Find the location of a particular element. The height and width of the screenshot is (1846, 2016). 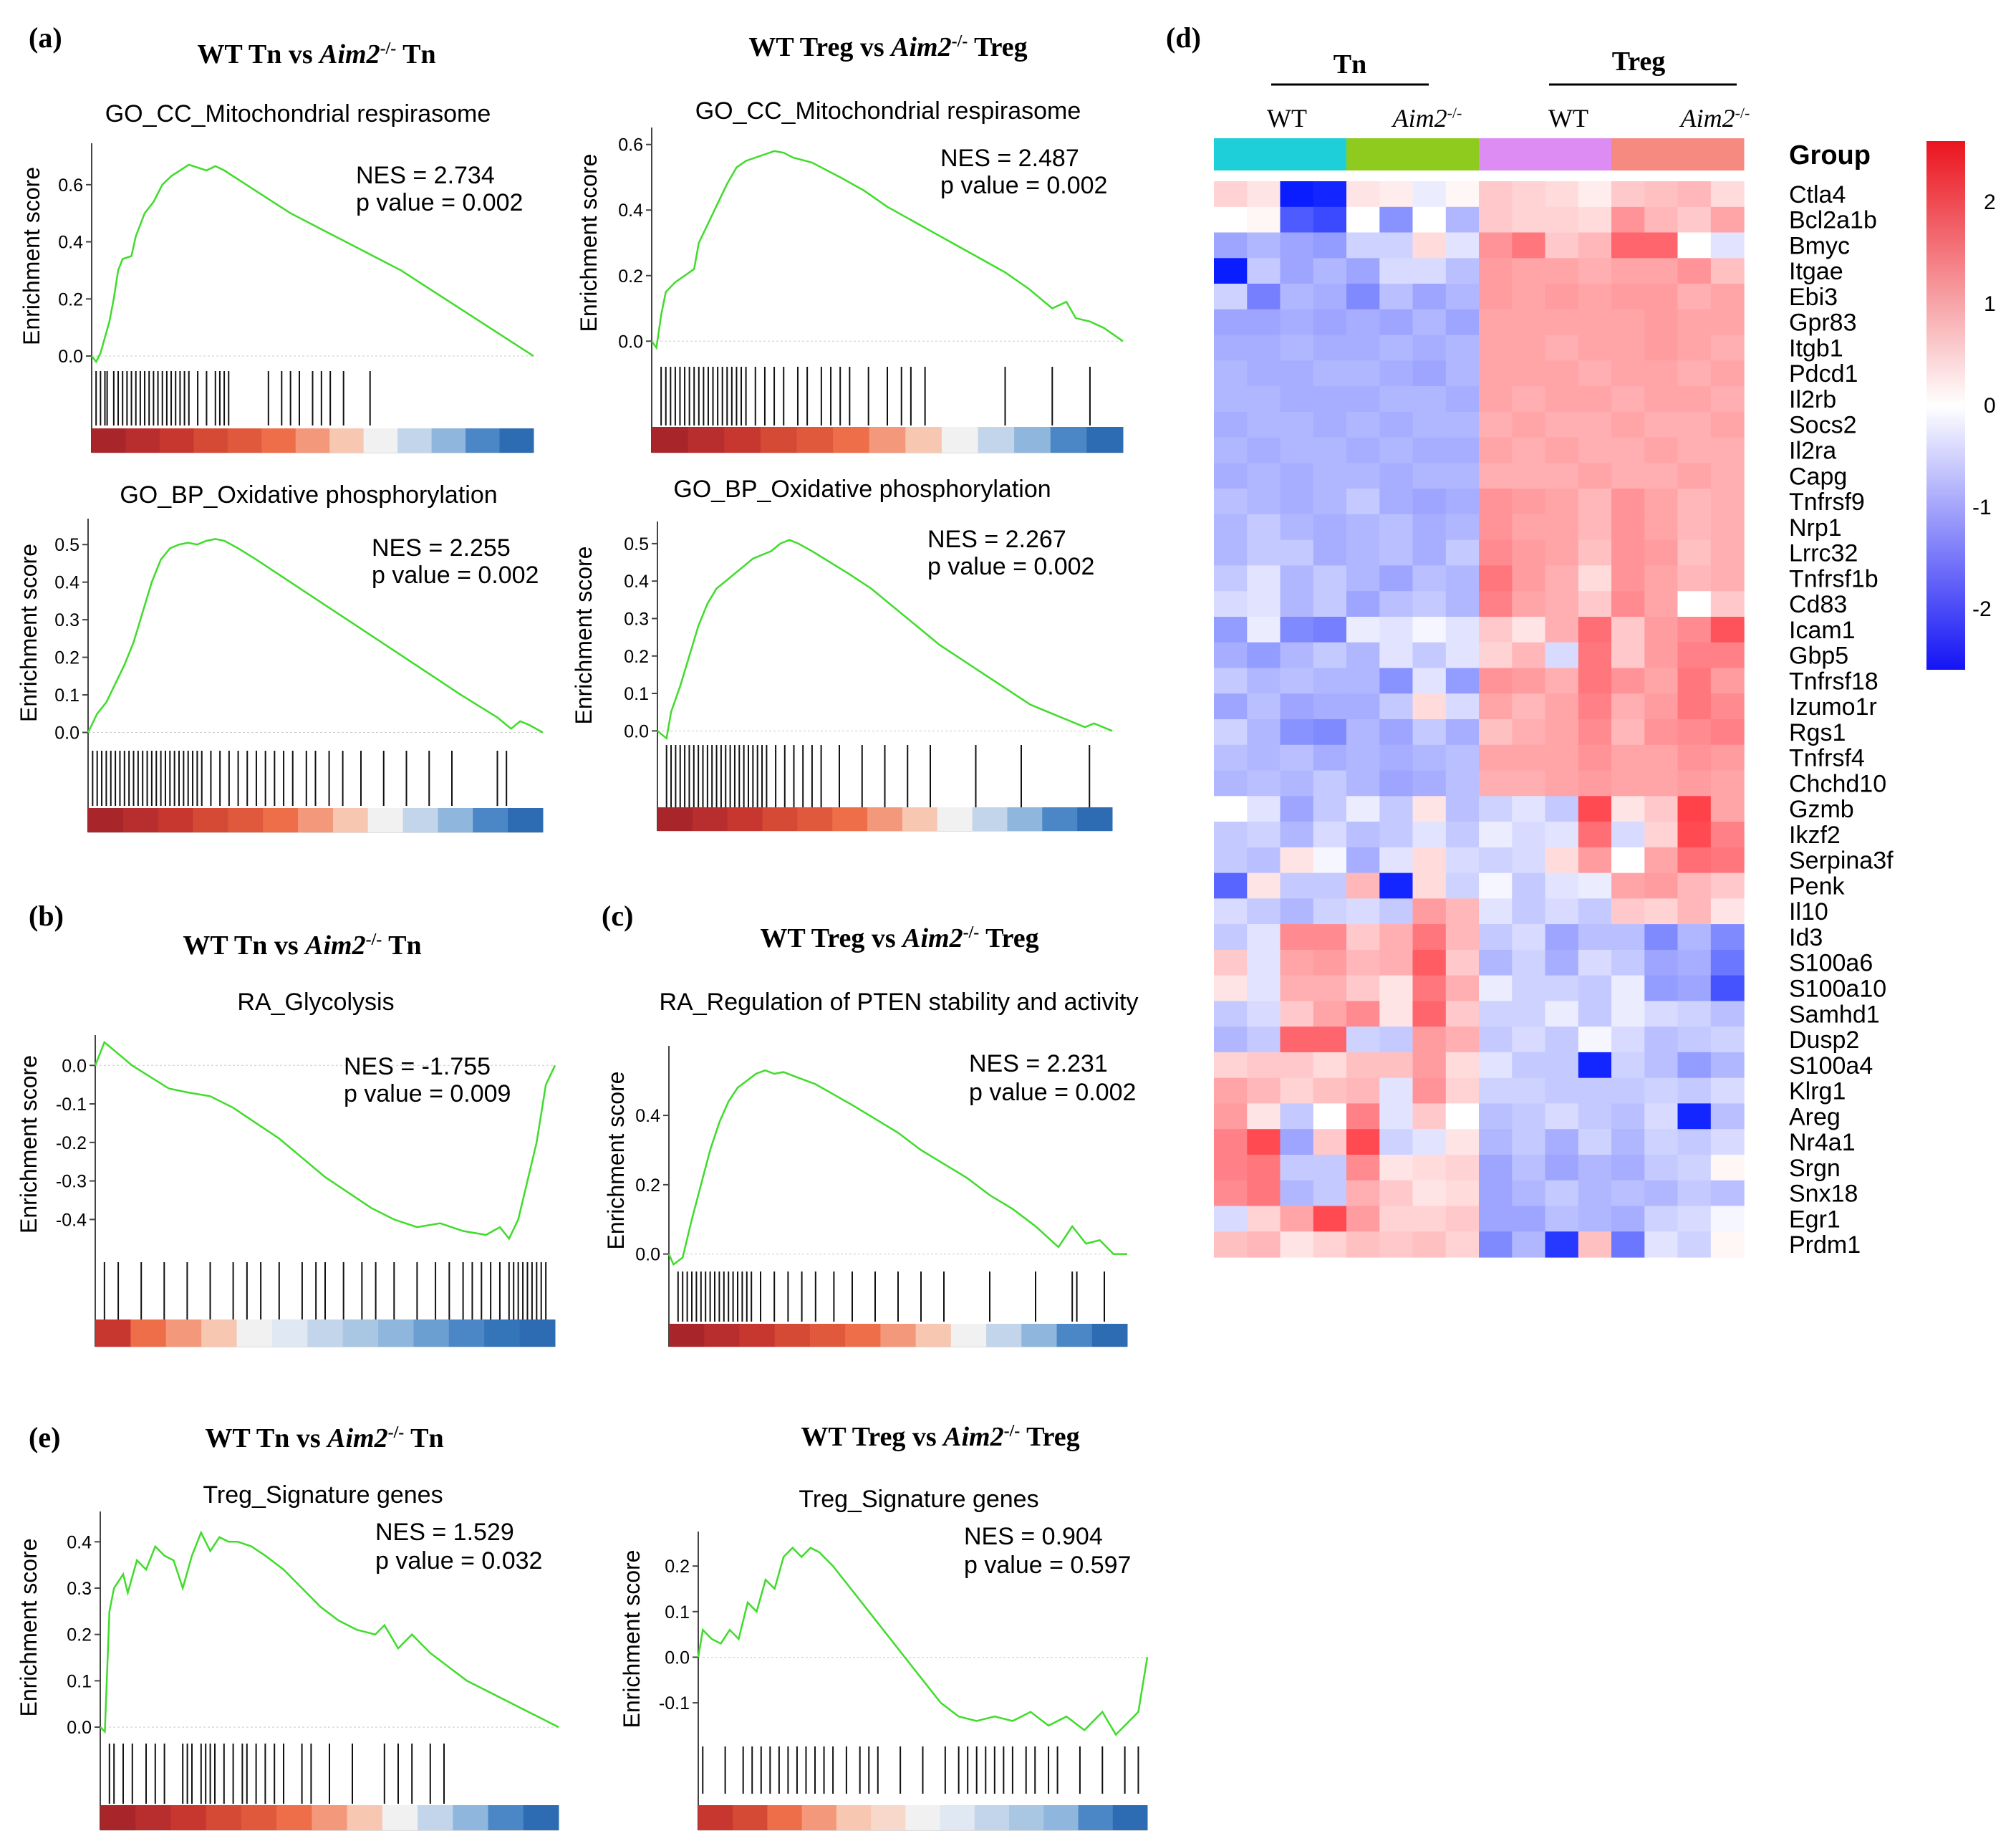

nes-label: NES = 2.267 is located at coordinates (996, 539).